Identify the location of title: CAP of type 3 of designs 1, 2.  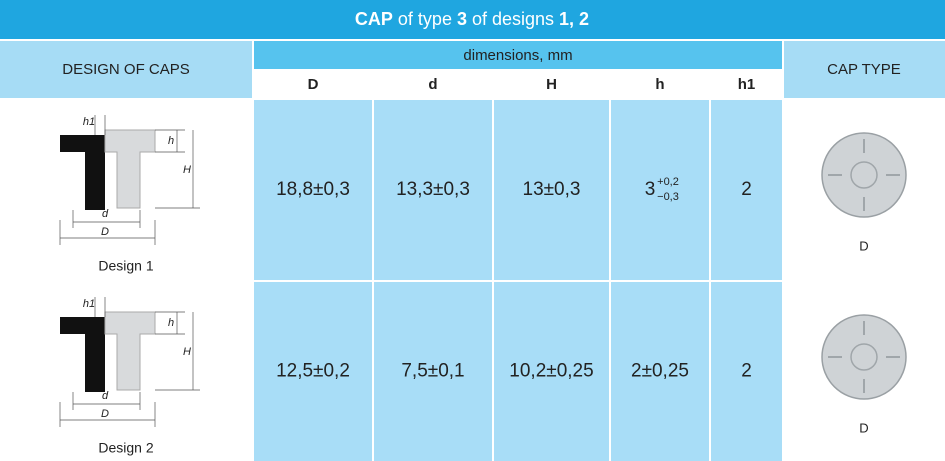
(472, 19).